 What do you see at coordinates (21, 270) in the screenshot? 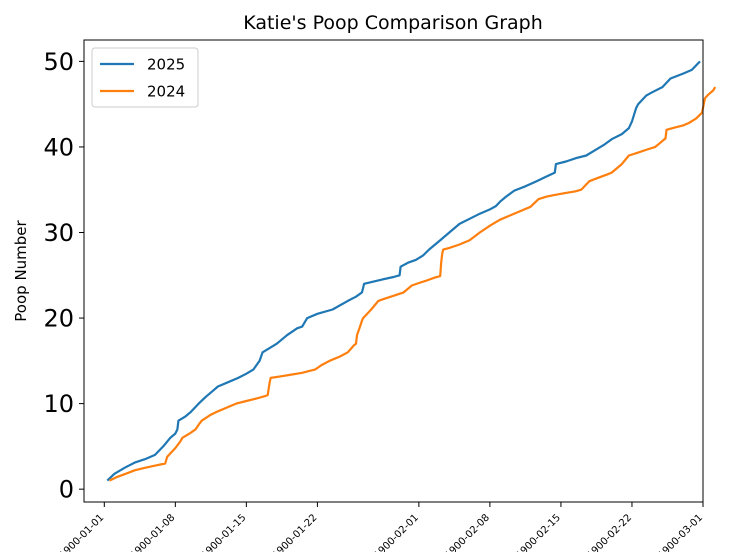
I see `y-axis-label: Poop Number` at bounding box center [21, 270].